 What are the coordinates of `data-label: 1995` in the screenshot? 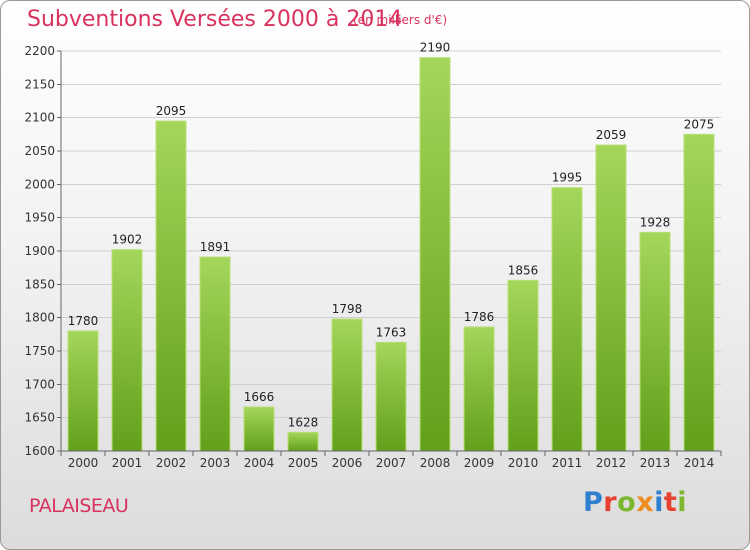 It's located at (567, 178).